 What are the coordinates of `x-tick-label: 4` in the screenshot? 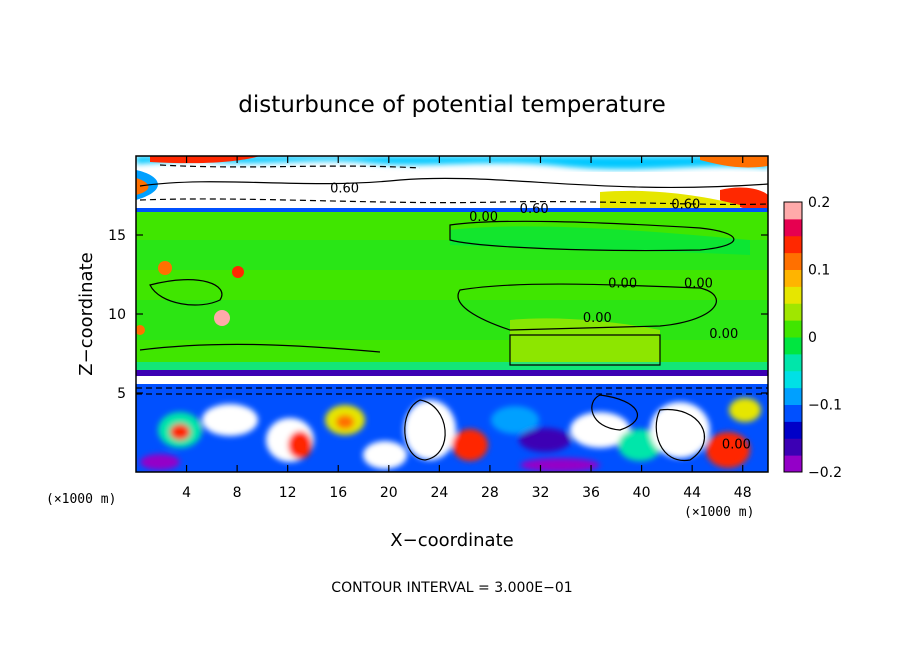 It's located at (186, 493).